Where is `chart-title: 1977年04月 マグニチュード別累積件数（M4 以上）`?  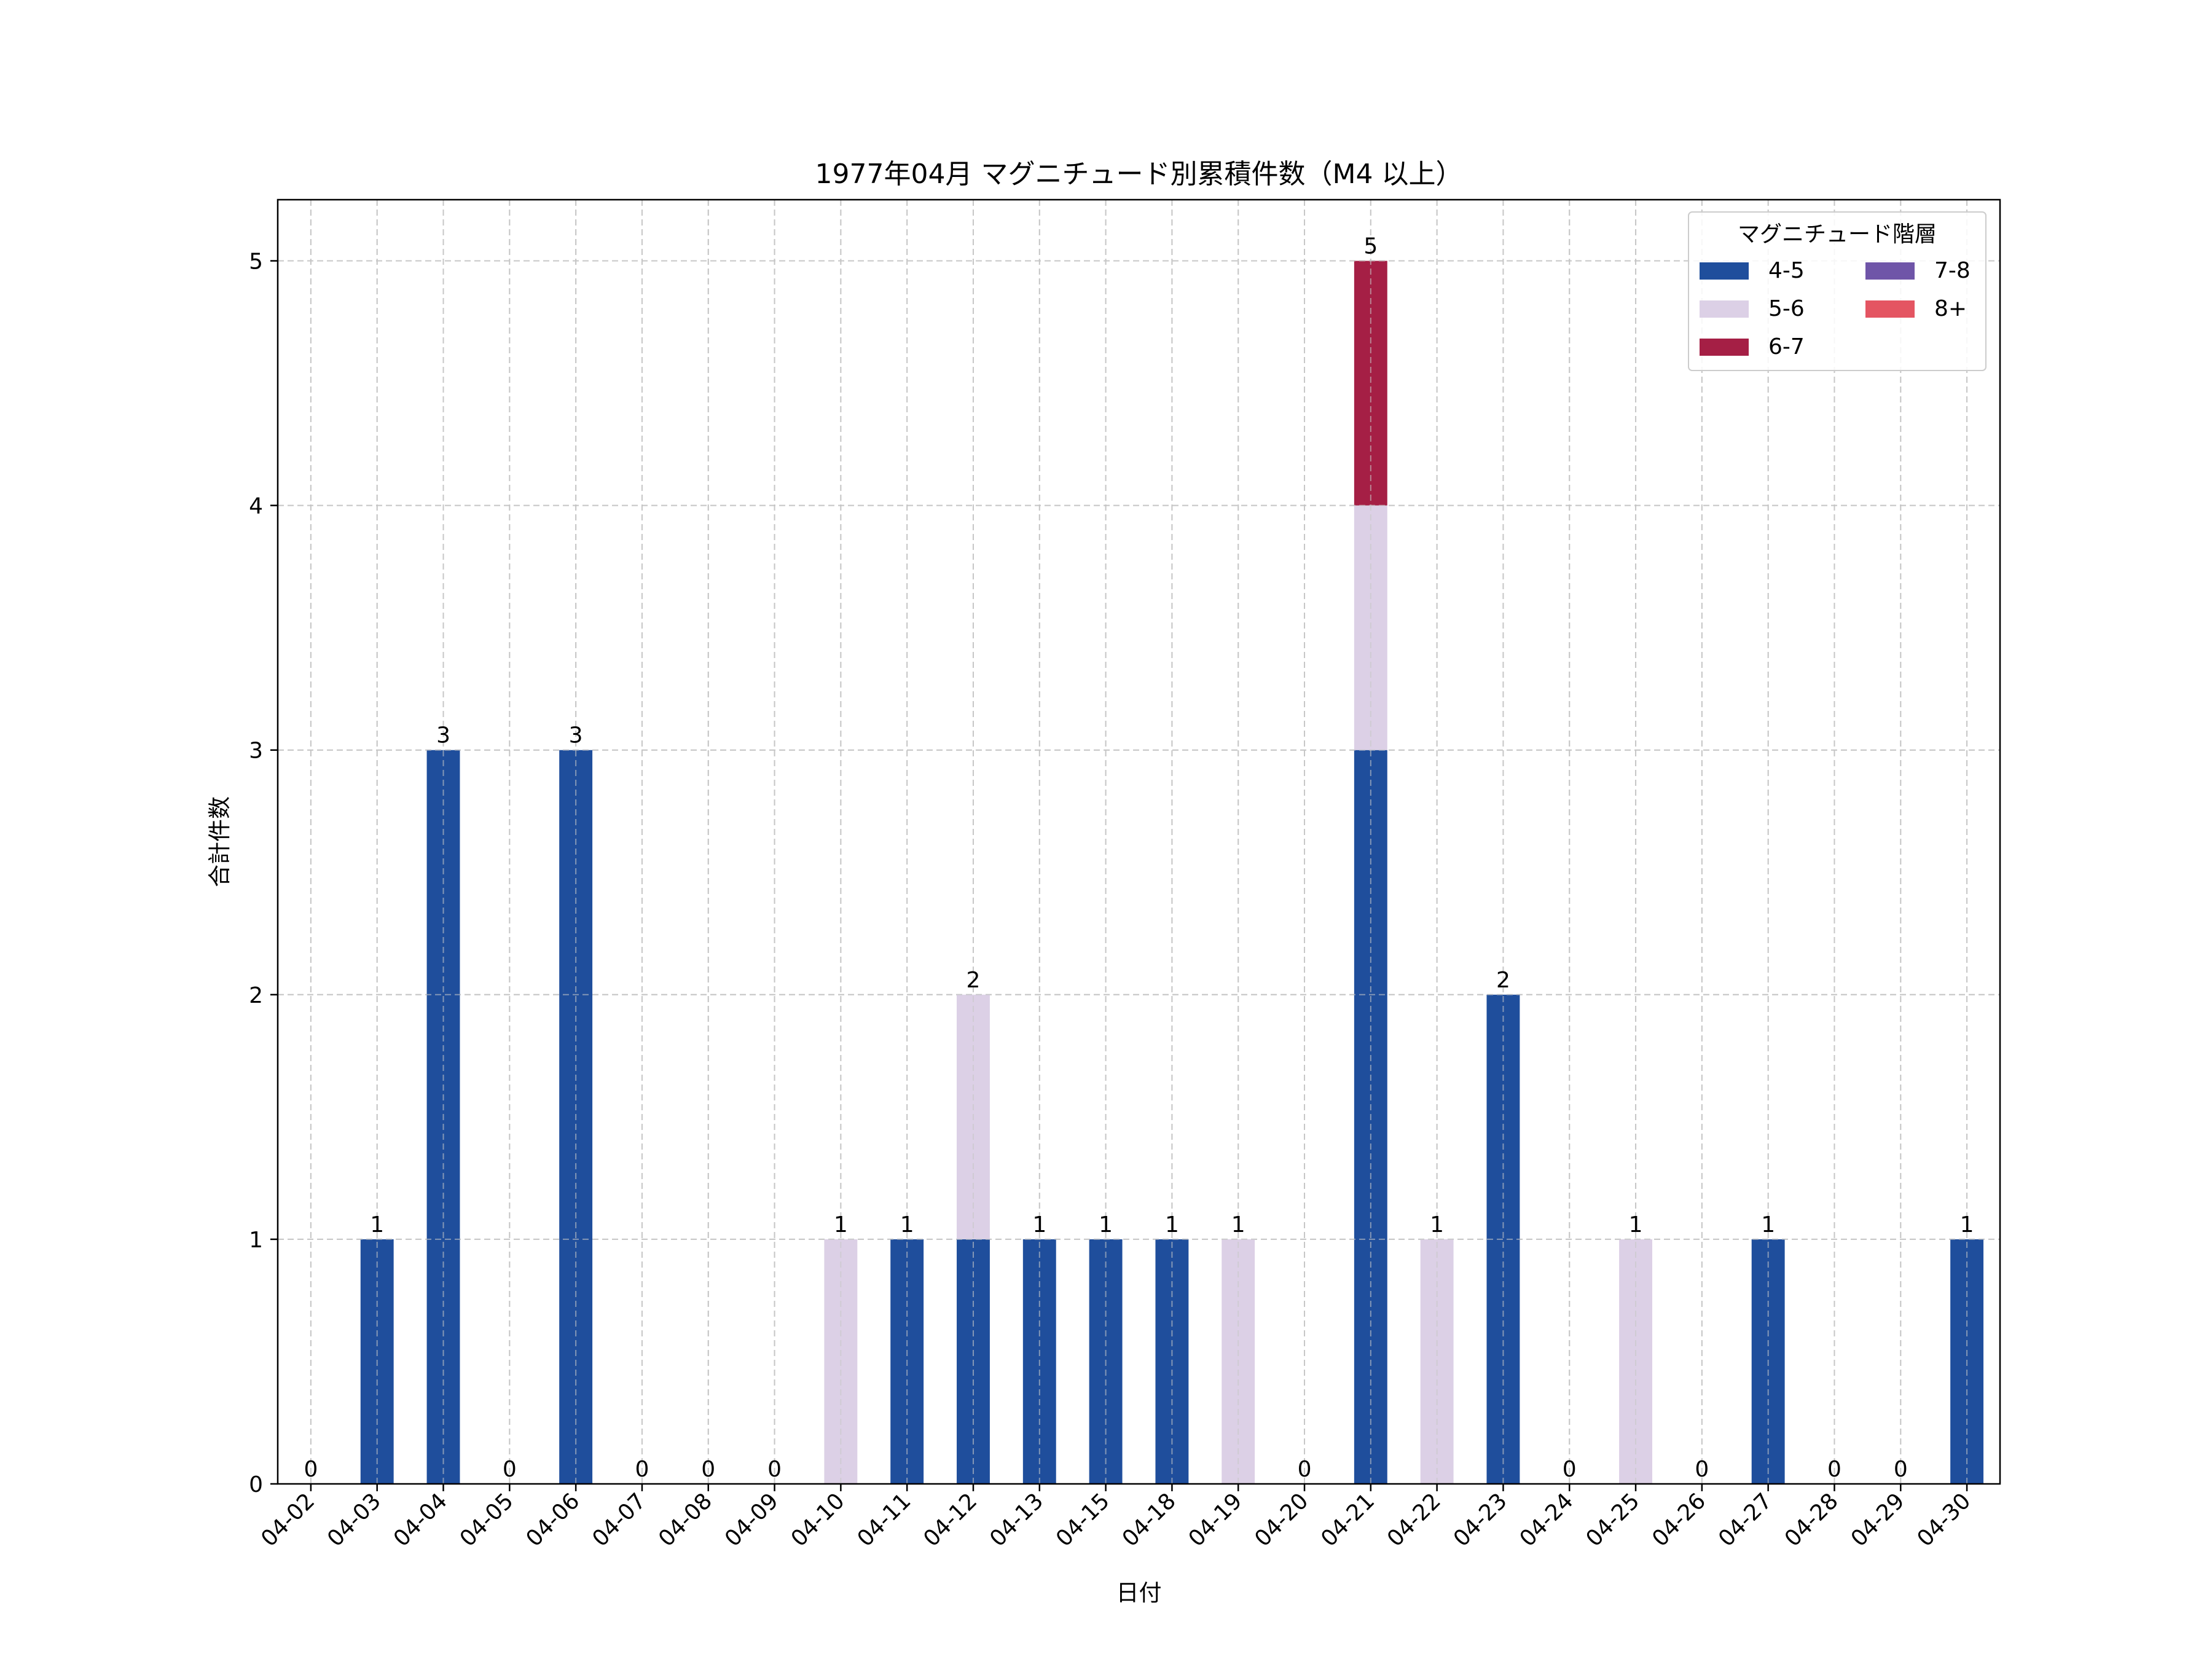 chart-title: 1977年04月 マグニチュード別累積件数（M4 以上） is located at coordinates (1139, 174).